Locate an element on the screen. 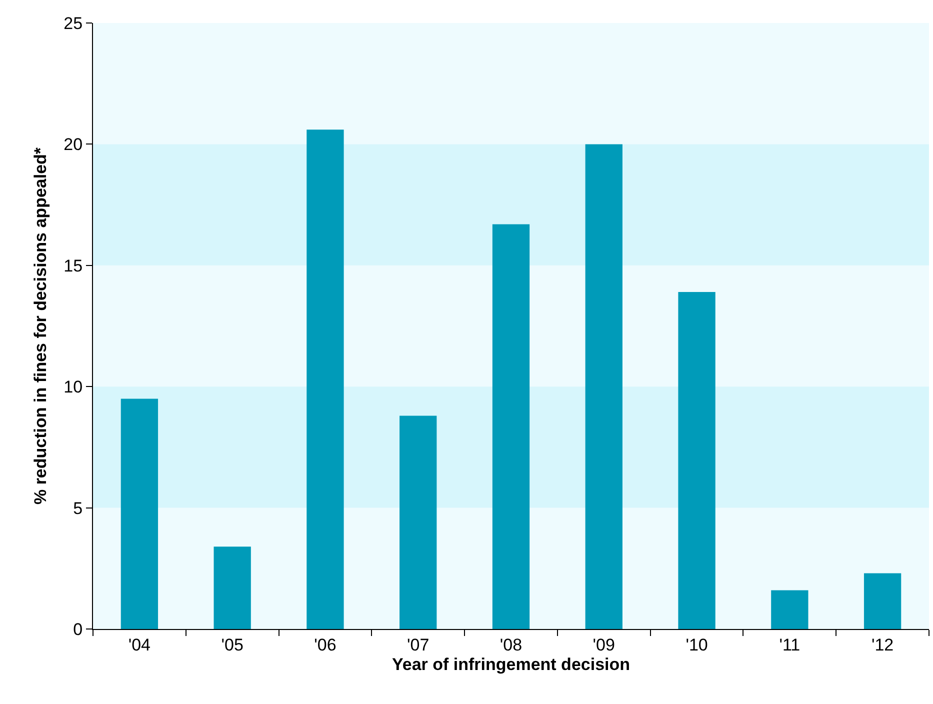  y-tick-label: 20 is located at coordinates (73, 144).